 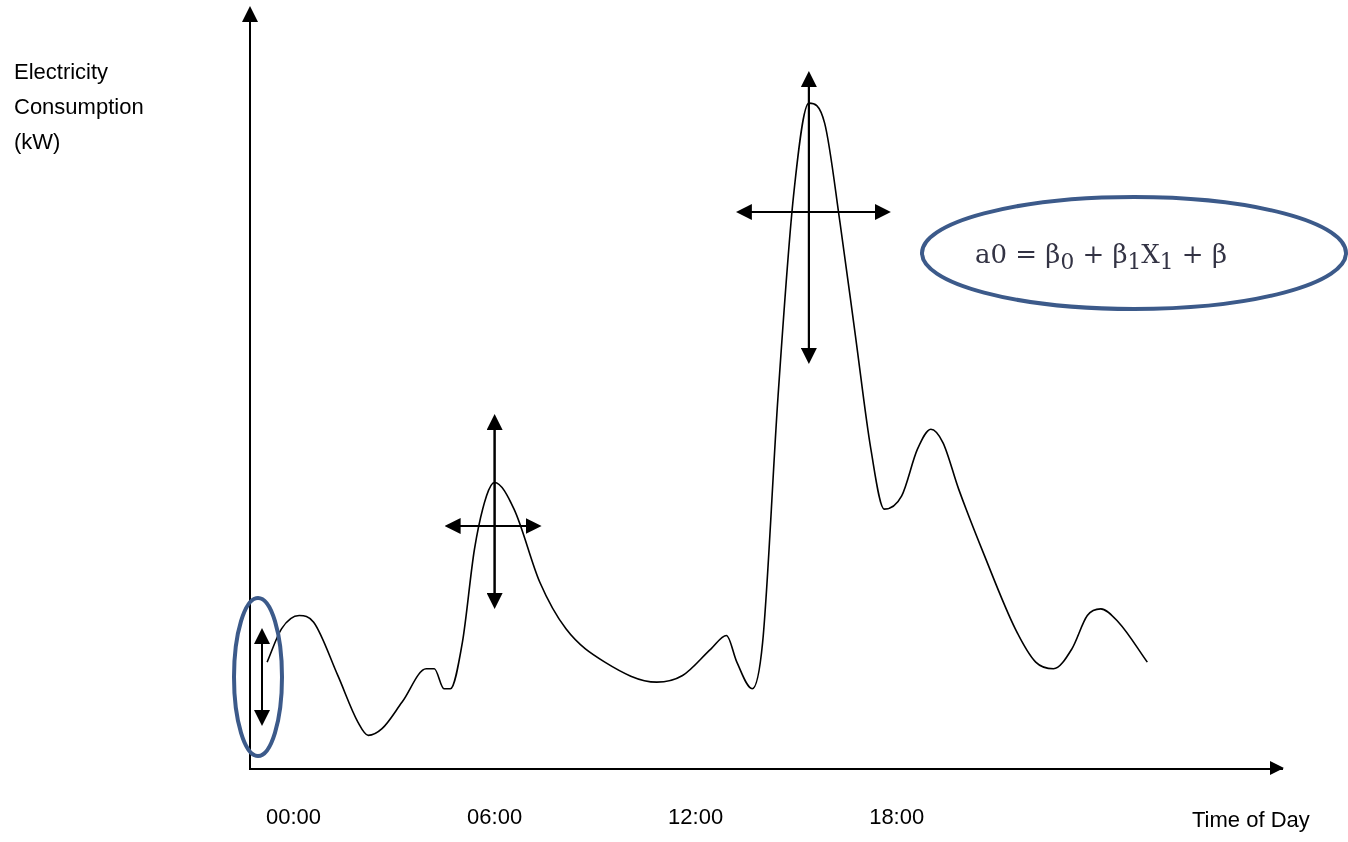 I want to click on annotation: a0 = β$_{0}$ + β$_{1}$X$_{1}$ + β, so click(x=1101, y=257).